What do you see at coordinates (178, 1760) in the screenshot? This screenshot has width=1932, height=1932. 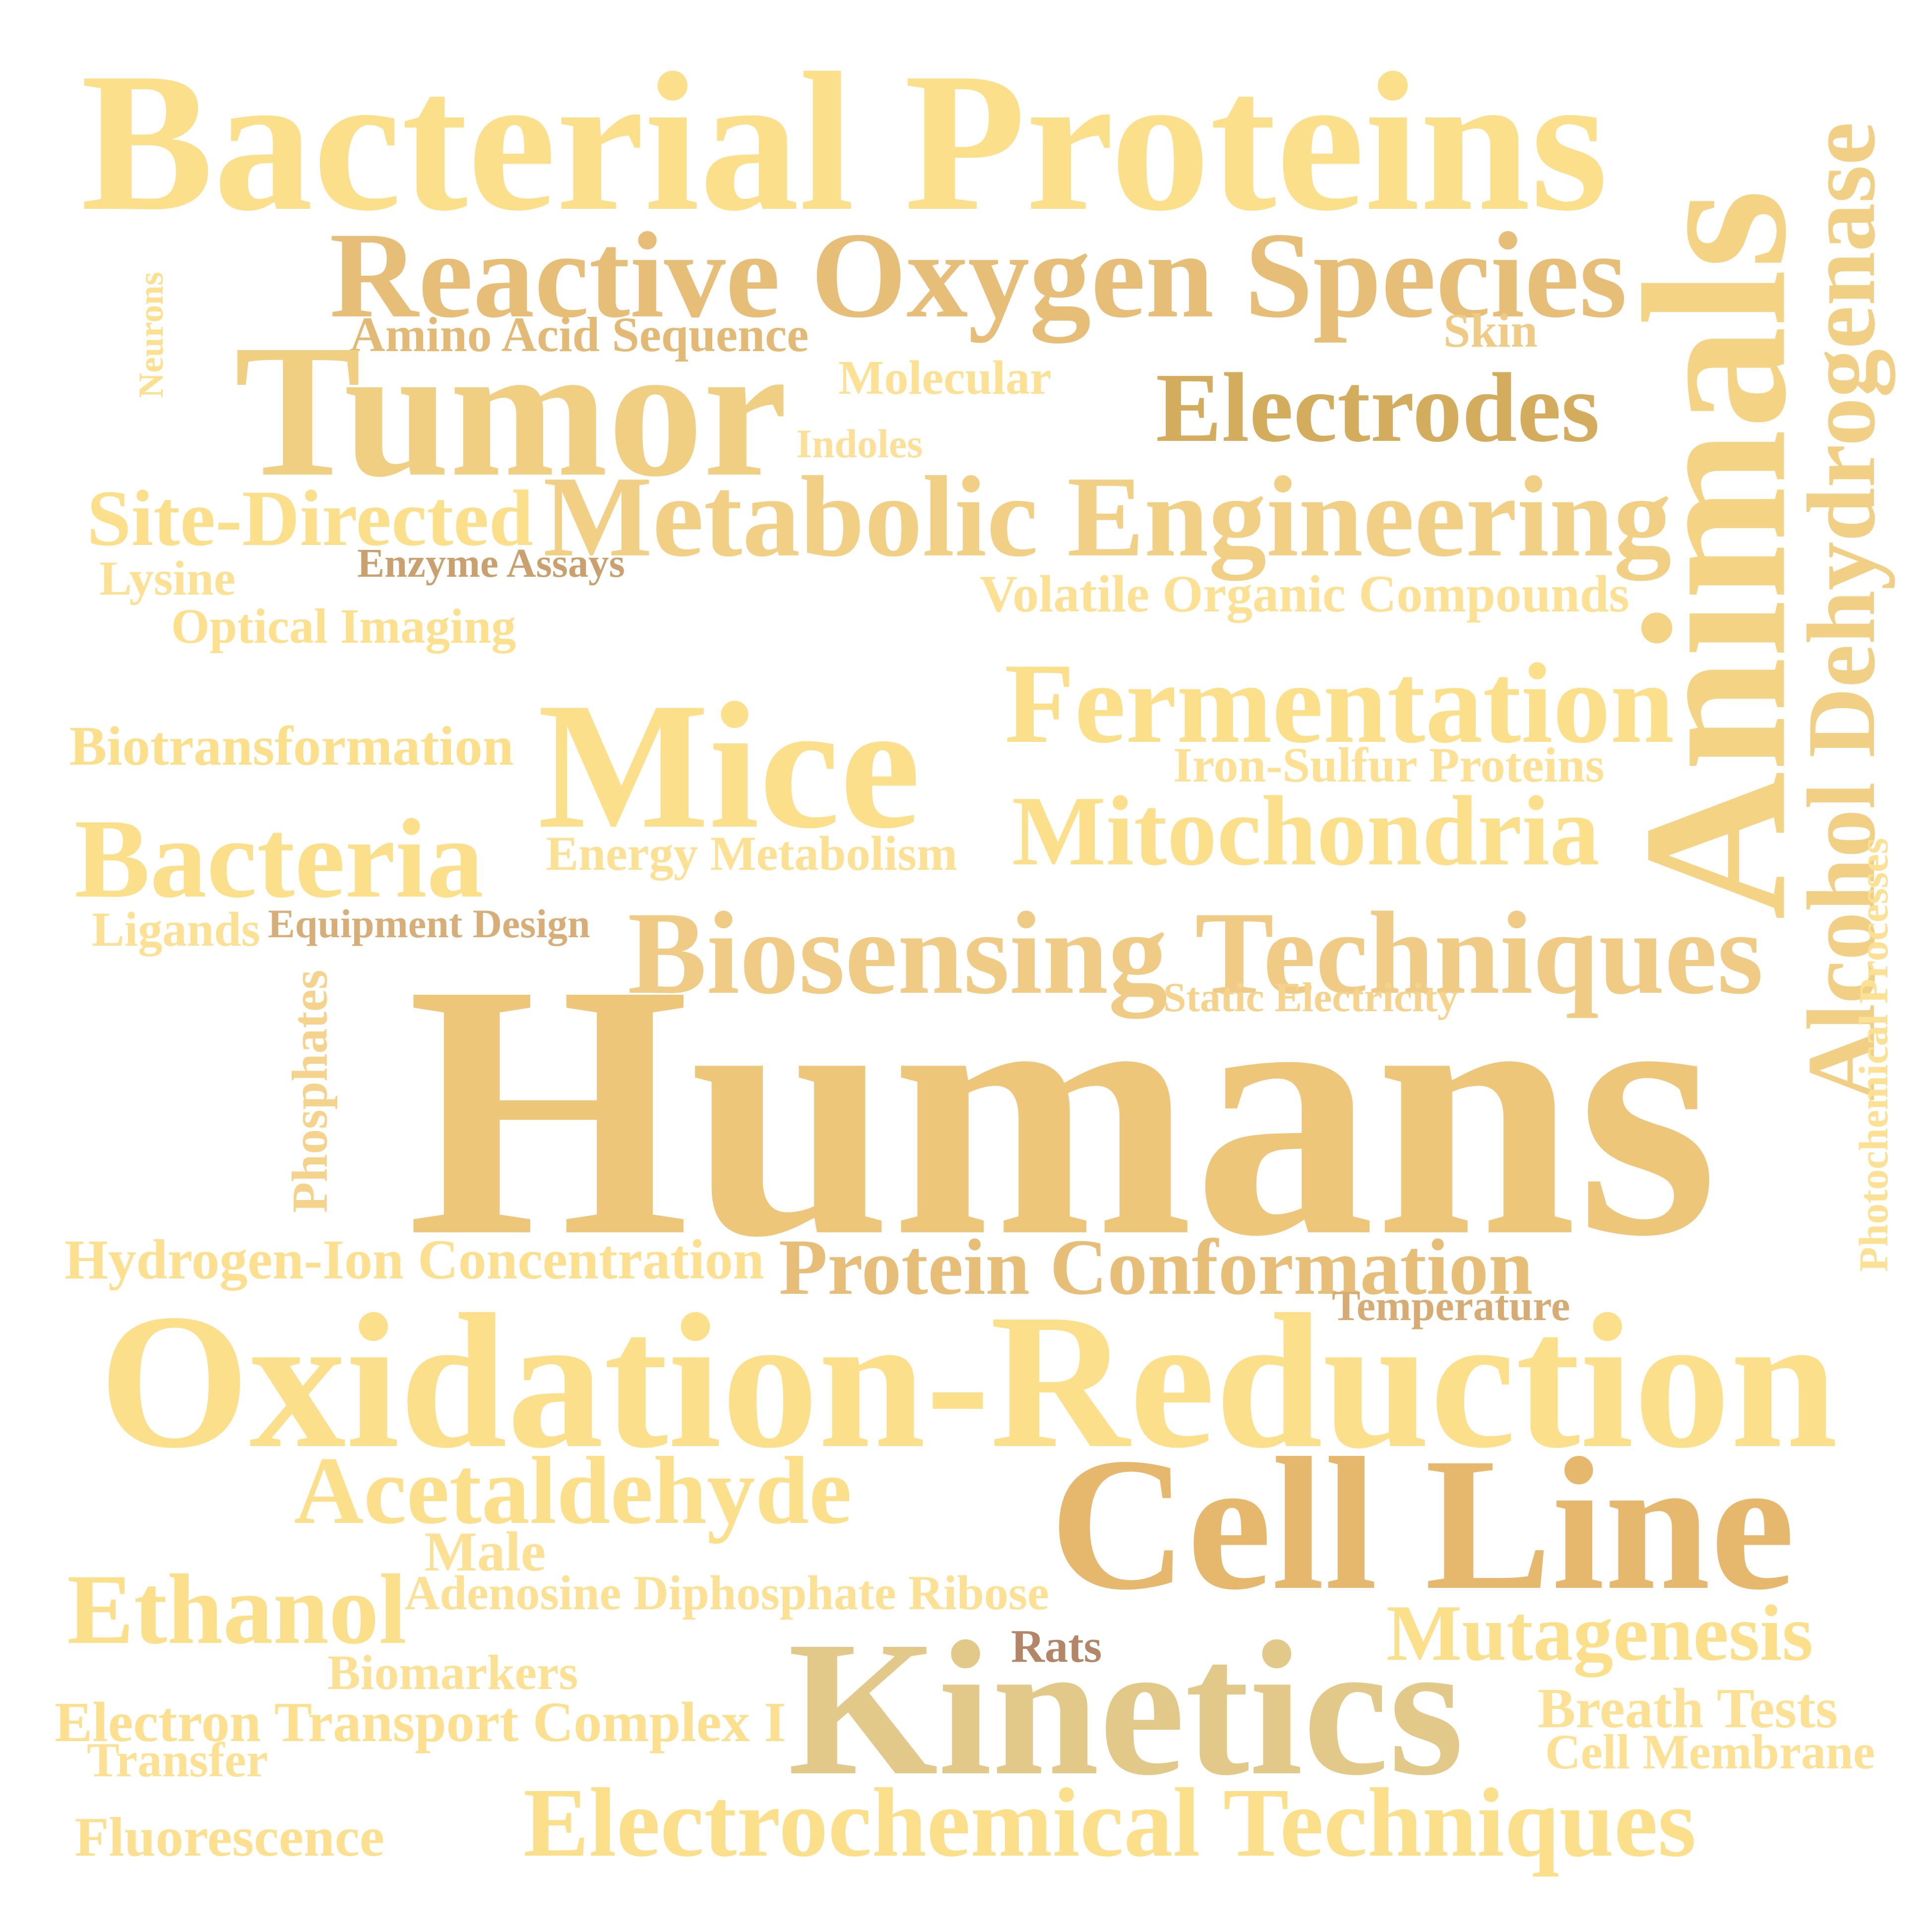 I see `word-transfer: Transfer` at bounding box center [178, 1760].